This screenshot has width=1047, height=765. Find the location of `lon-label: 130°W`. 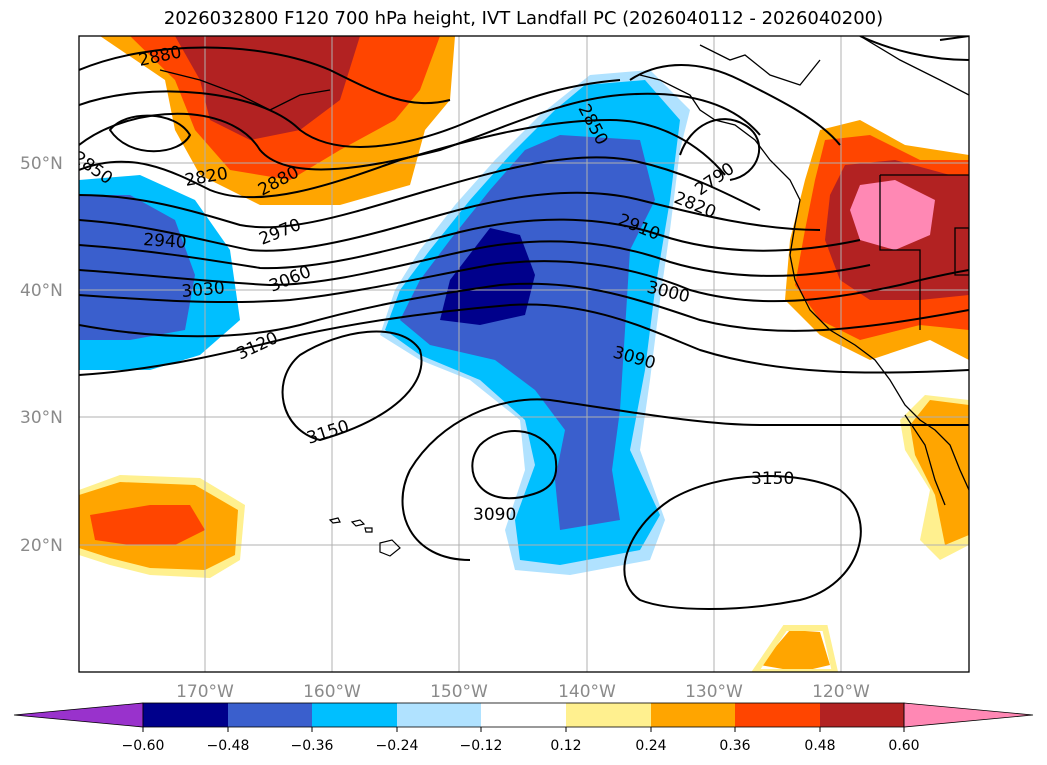

lon-label: 130°W is located at coordinates (714, 692).